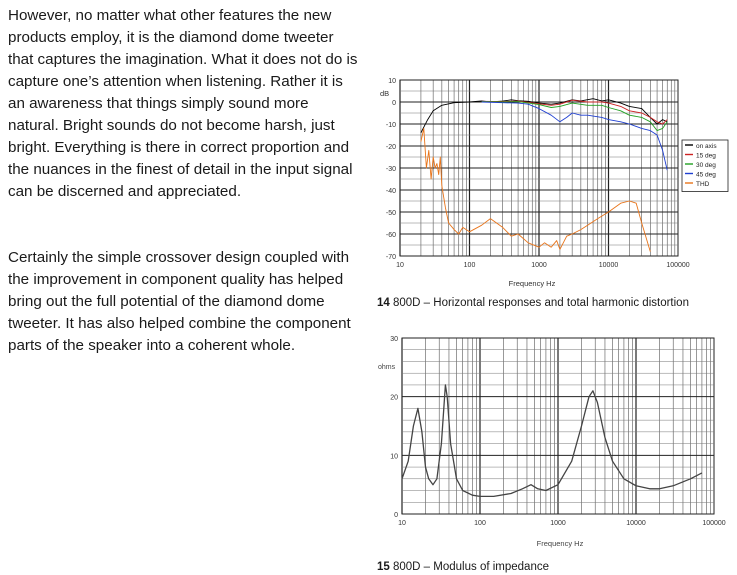 The image size is (737, 575). Describe the element at coordinates (706, 156) in the screenshot. I see `legend-label: 15 deg` at that location.